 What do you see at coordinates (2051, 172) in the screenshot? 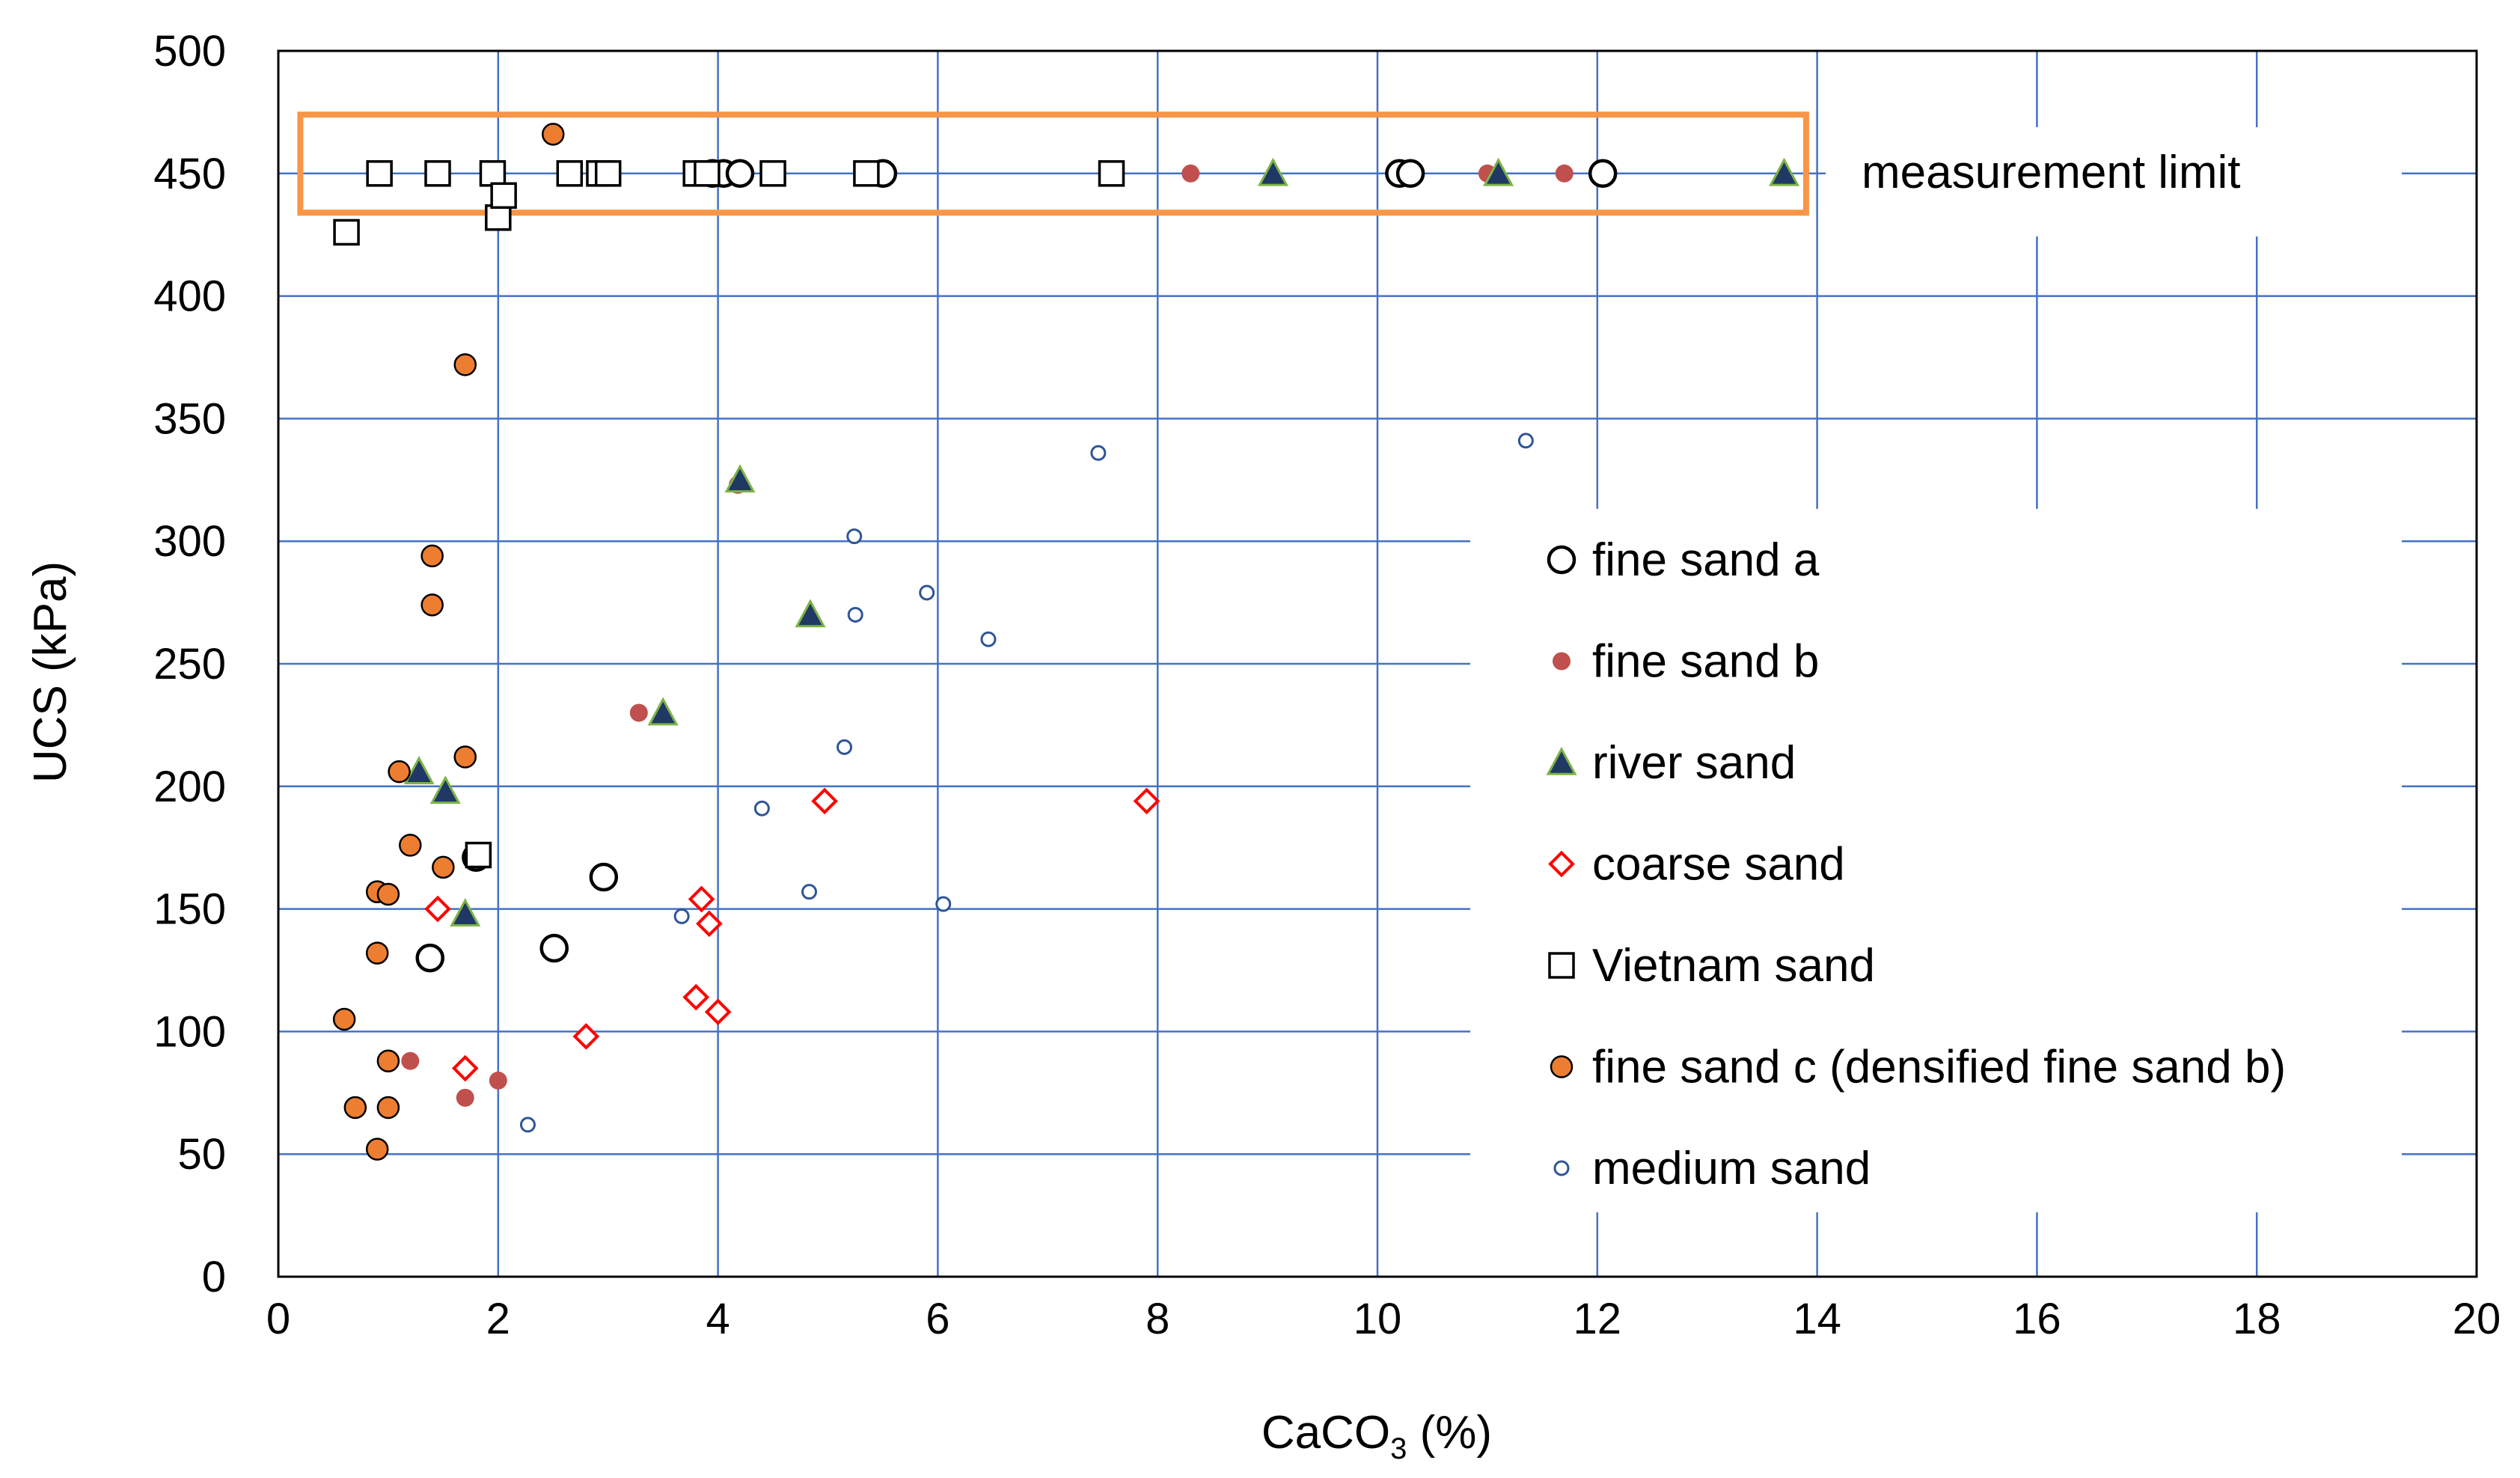
I see `measurement-limit-label: measurement limit` at bounding box center [2051, 172].